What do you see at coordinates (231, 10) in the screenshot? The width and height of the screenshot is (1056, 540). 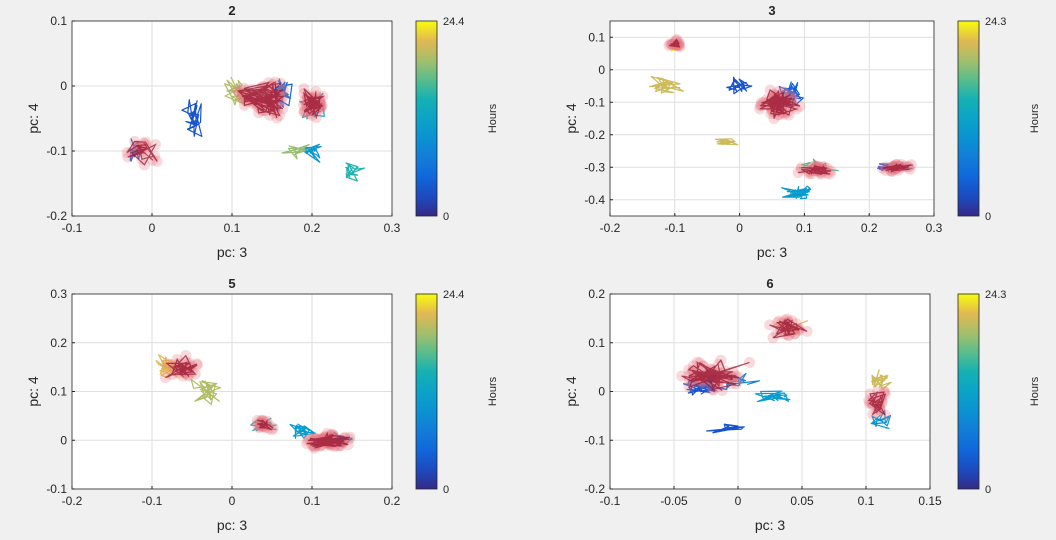 I see `chart-title: 2` at bounding box center [231, 10].